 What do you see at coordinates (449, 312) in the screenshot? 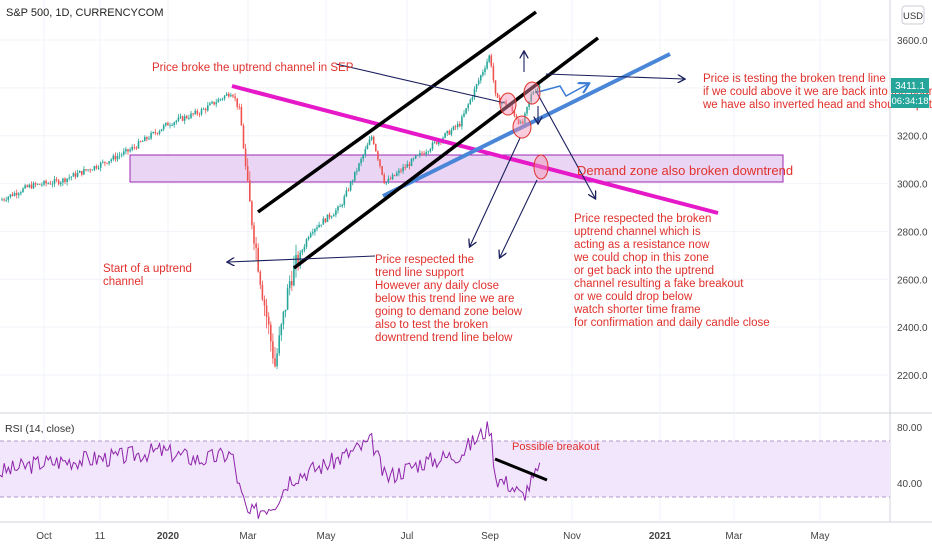
I see `support-line-5: going to demand zone below` at bounding box center [449, 312].